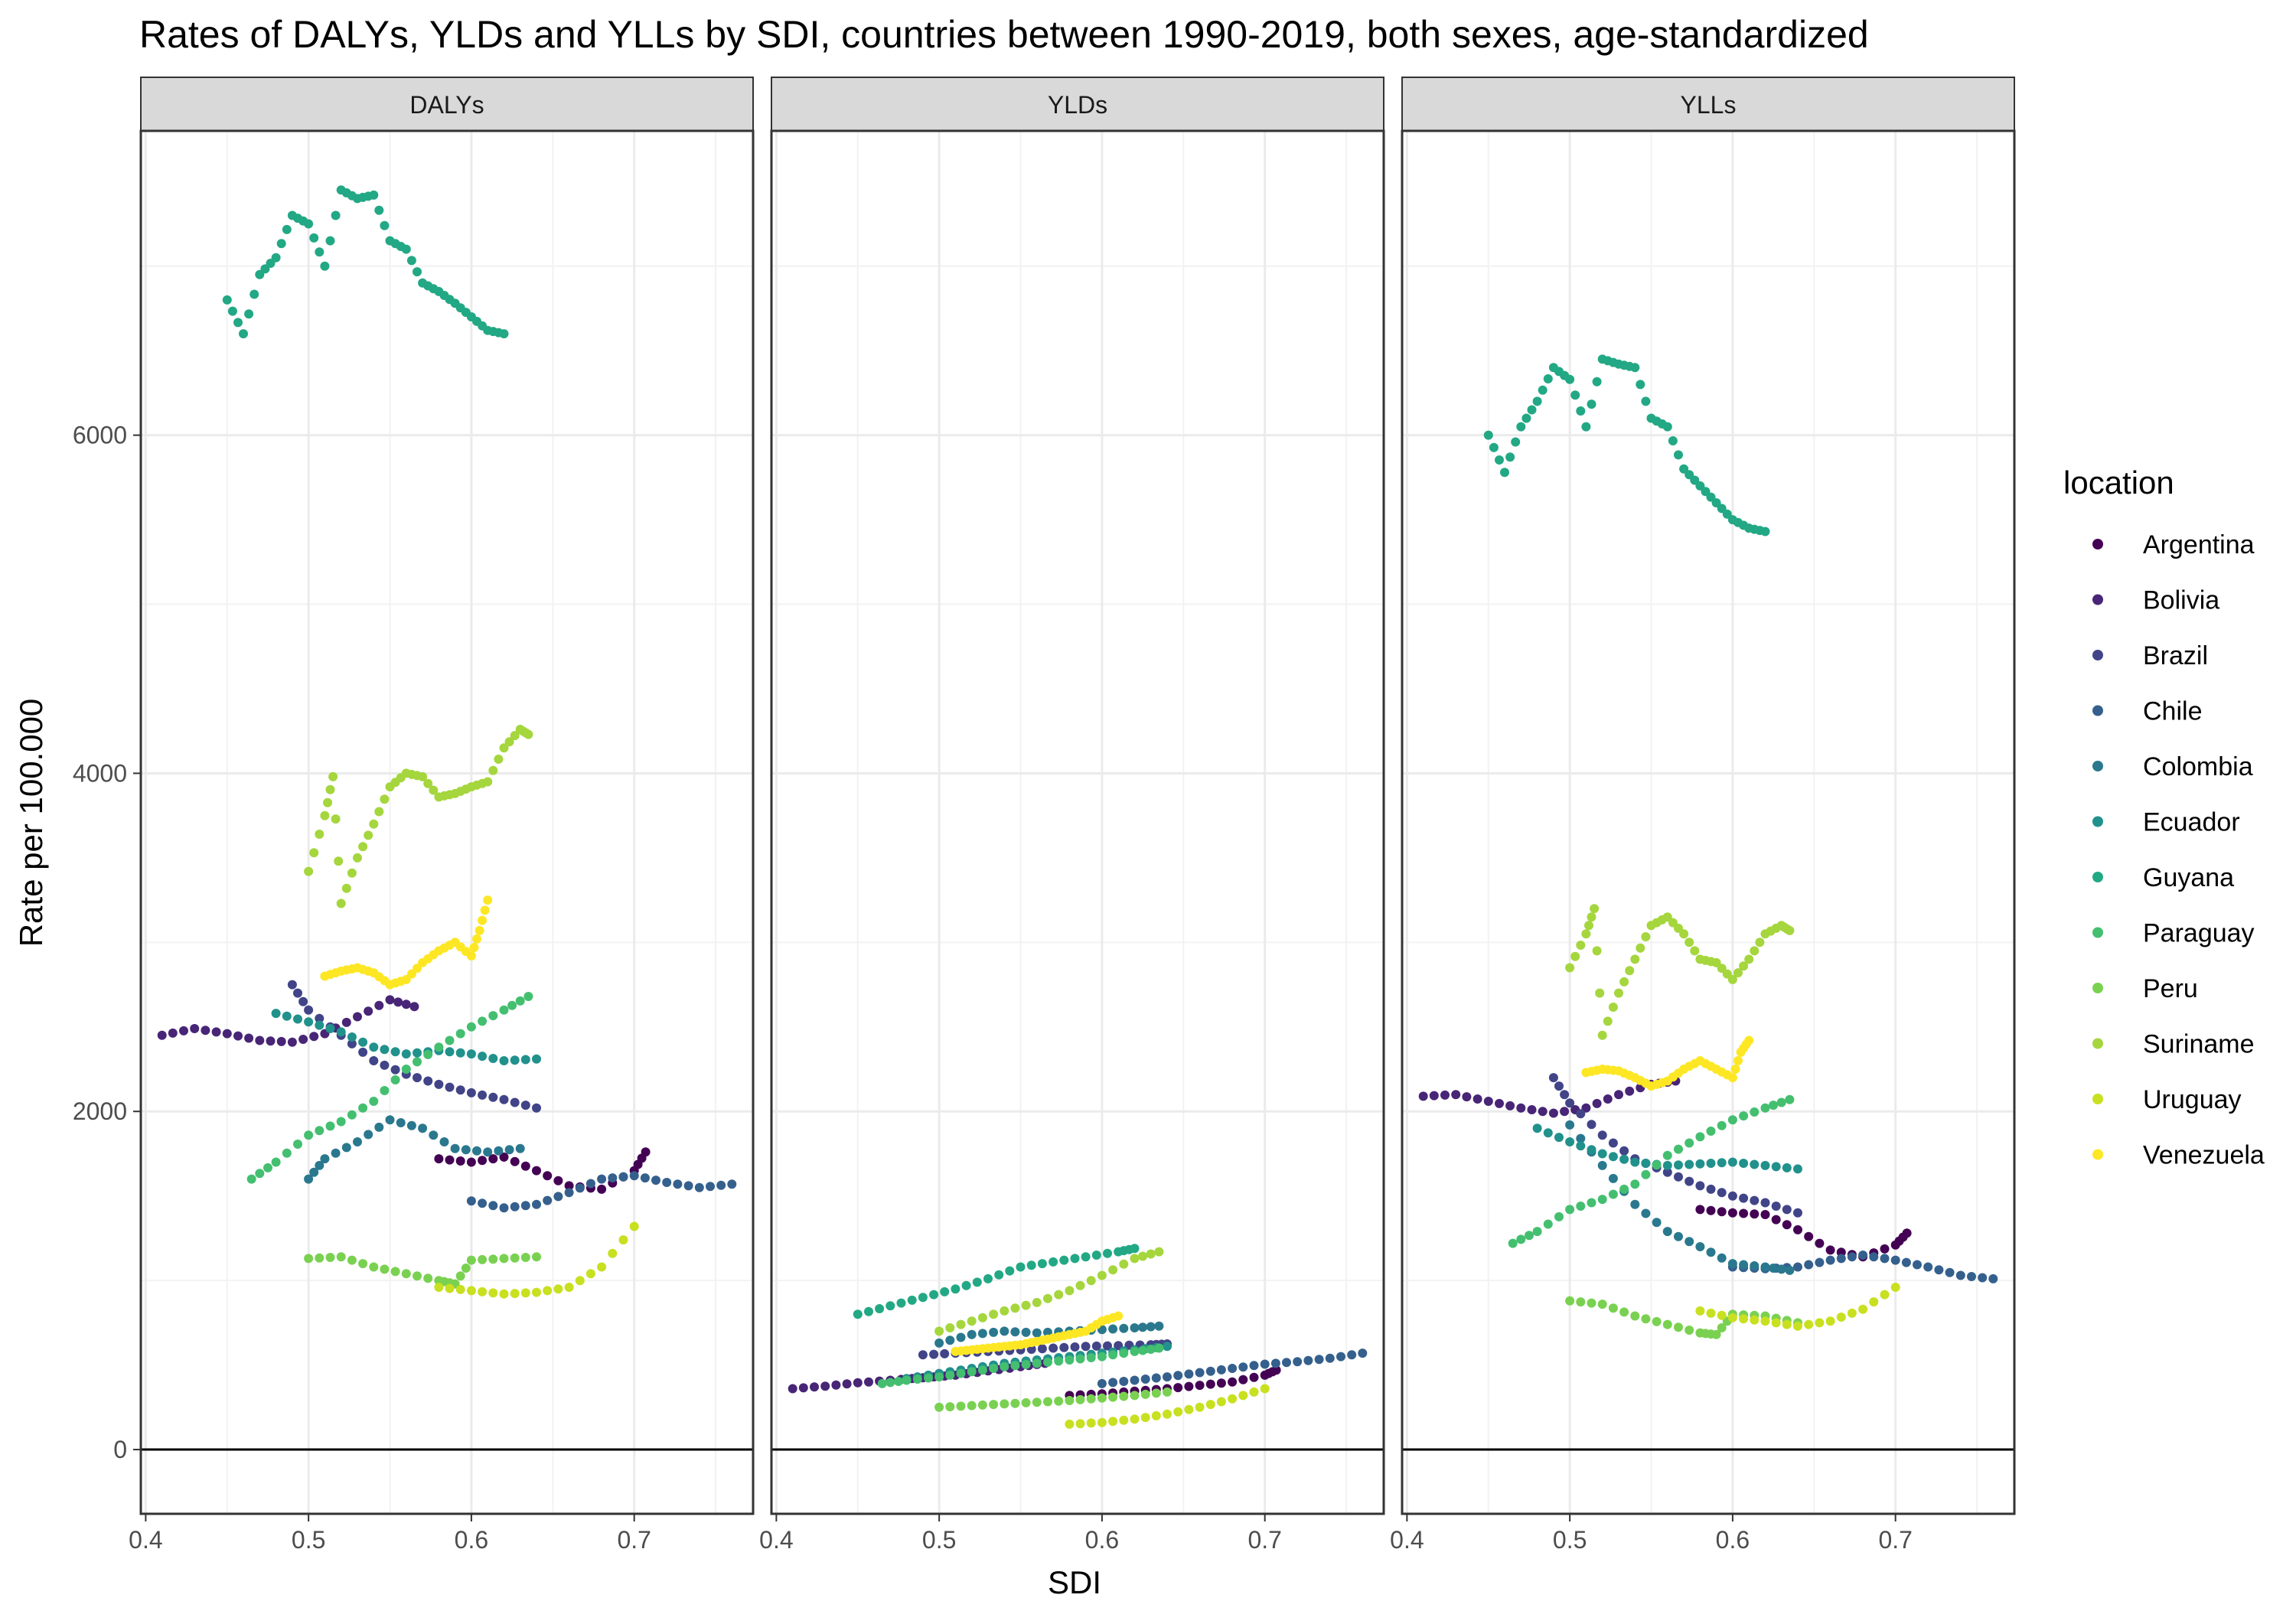 This screenshot has width=2296, height=1611. Describe the element at coordinates (1667, 1148) in the screenshot. I see `series-ecuador` at that location.